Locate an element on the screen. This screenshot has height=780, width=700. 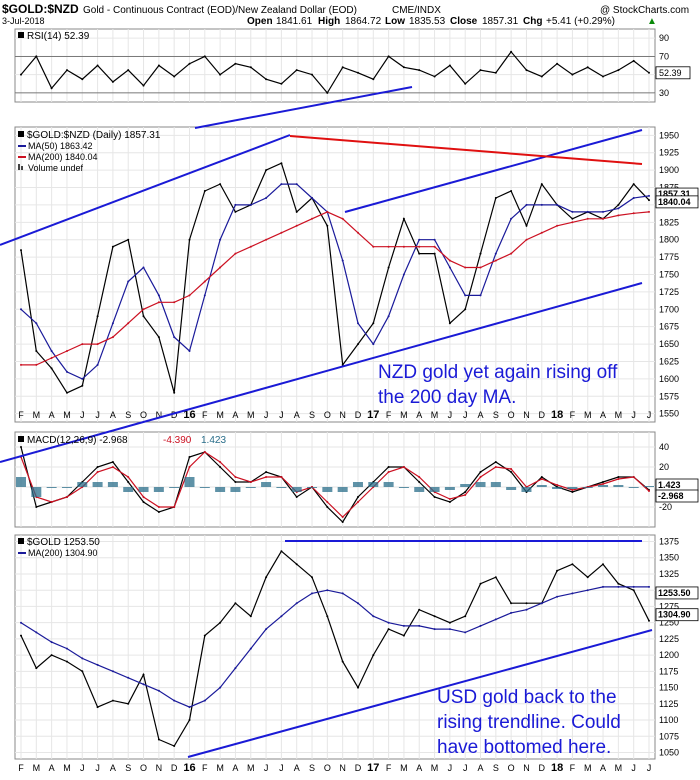
last-value-label: 1857.31 is located at coordinates (674, 194).